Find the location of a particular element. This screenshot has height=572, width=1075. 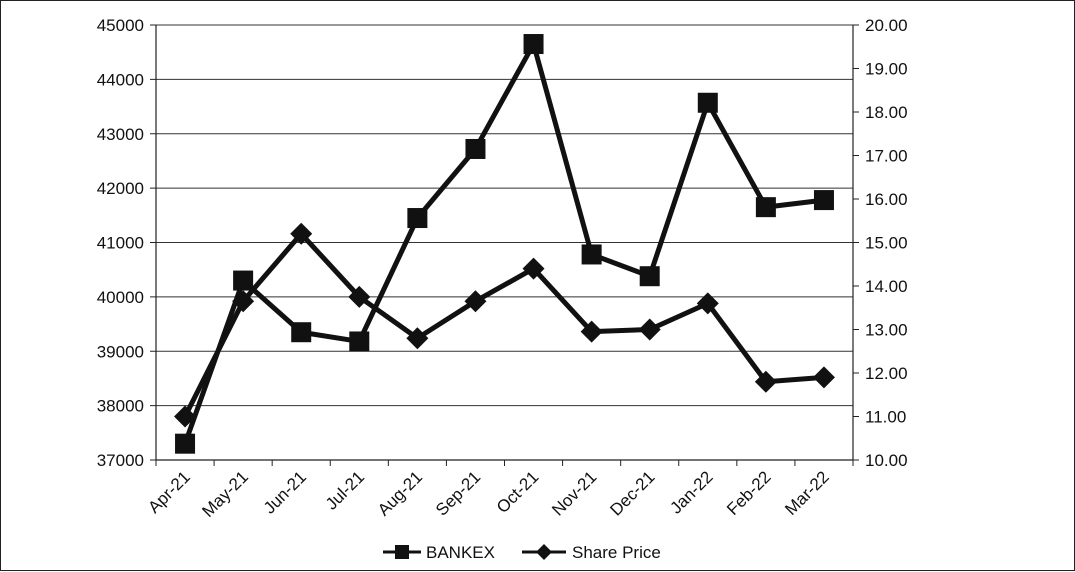

right-tick-label: 19.00 is located at coordinates (886, 69).